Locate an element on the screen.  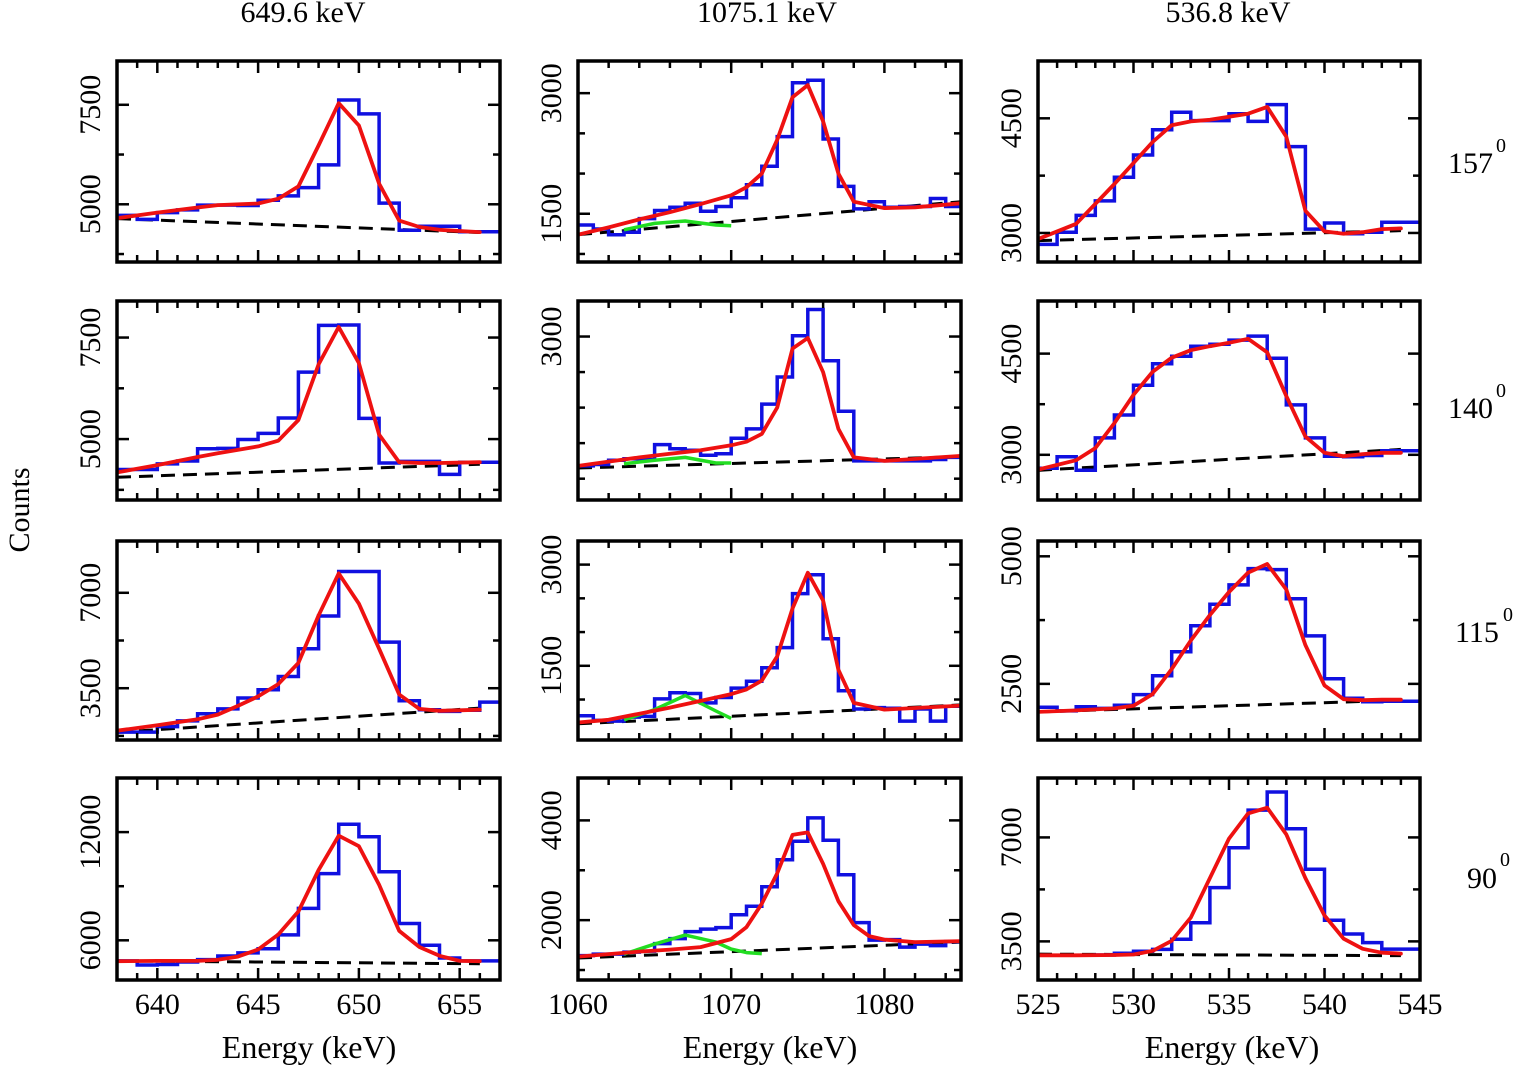
panel-115-649-background-line is located at coordinates (298, 720).